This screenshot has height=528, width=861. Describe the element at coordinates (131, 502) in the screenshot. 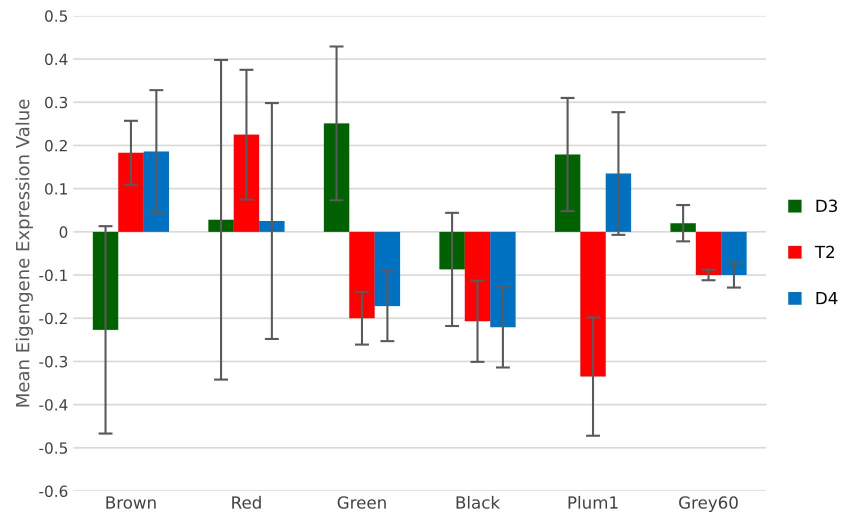

I see `x-tick-label: Brown` at that location.